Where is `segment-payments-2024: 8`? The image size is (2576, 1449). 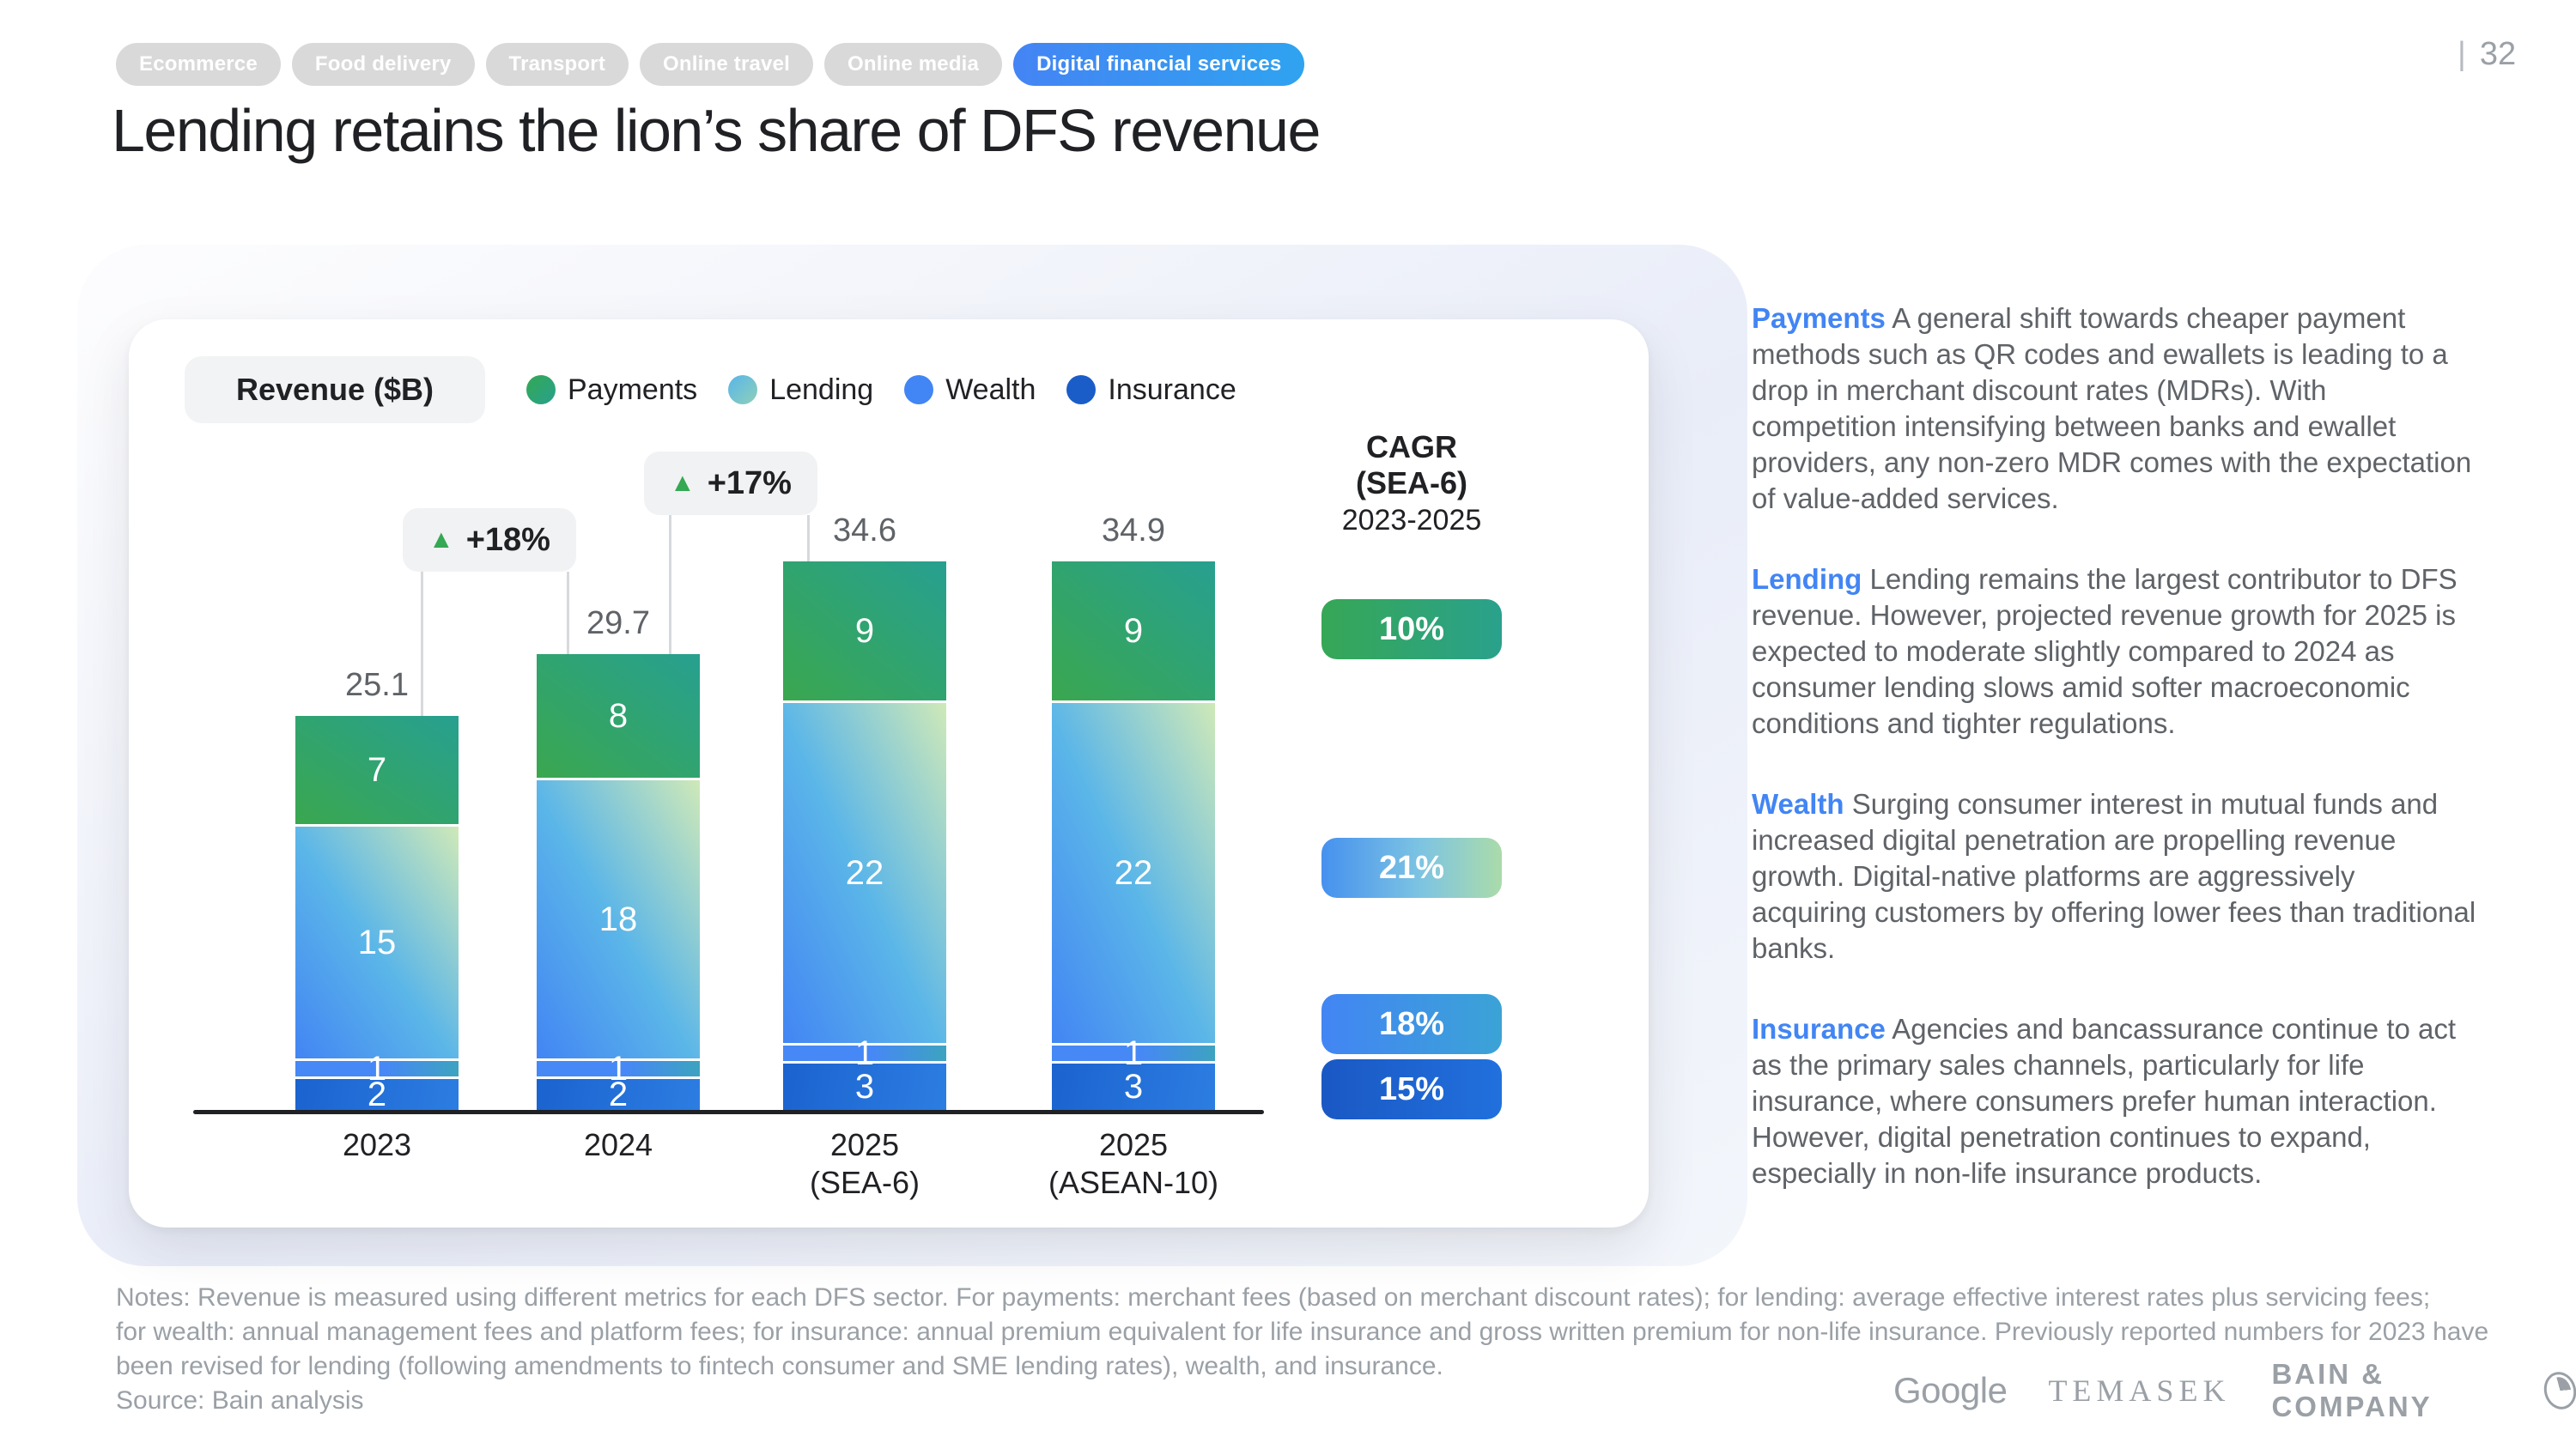 segment-payments-2024: 8 is located at coordinates (618, 716).